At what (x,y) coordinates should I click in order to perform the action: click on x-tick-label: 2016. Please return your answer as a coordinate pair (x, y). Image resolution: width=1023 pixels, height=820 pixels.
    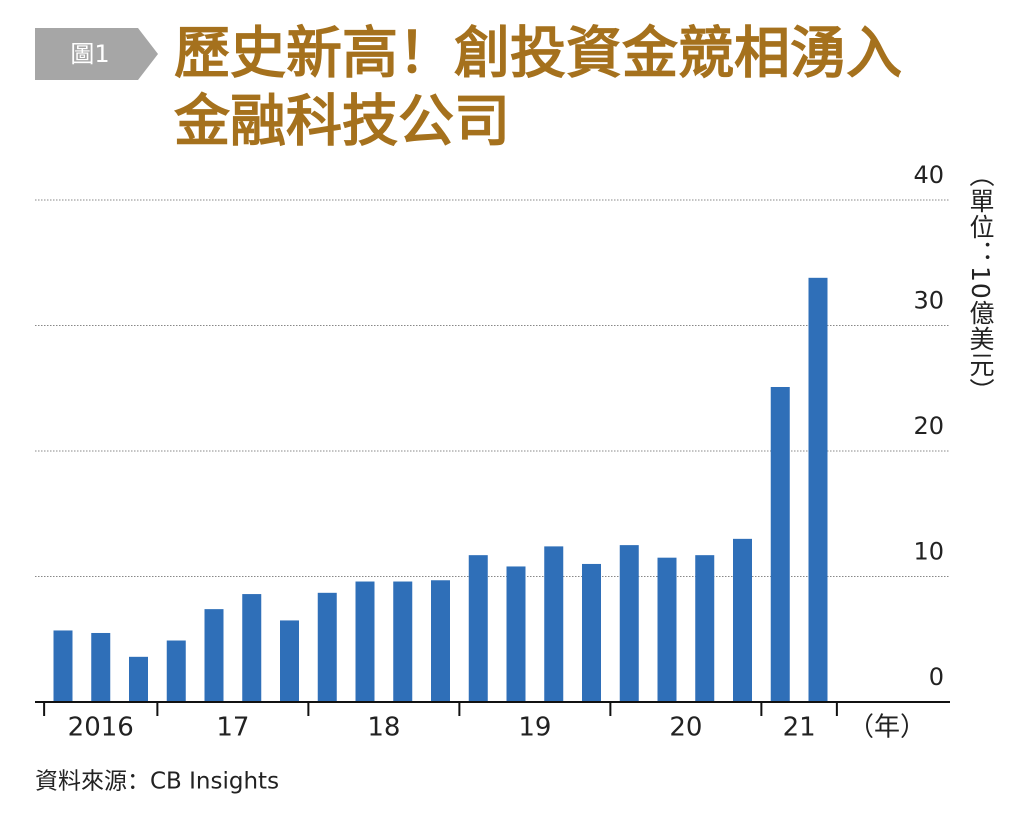
    Looking at the image, I should click on (101, 728).